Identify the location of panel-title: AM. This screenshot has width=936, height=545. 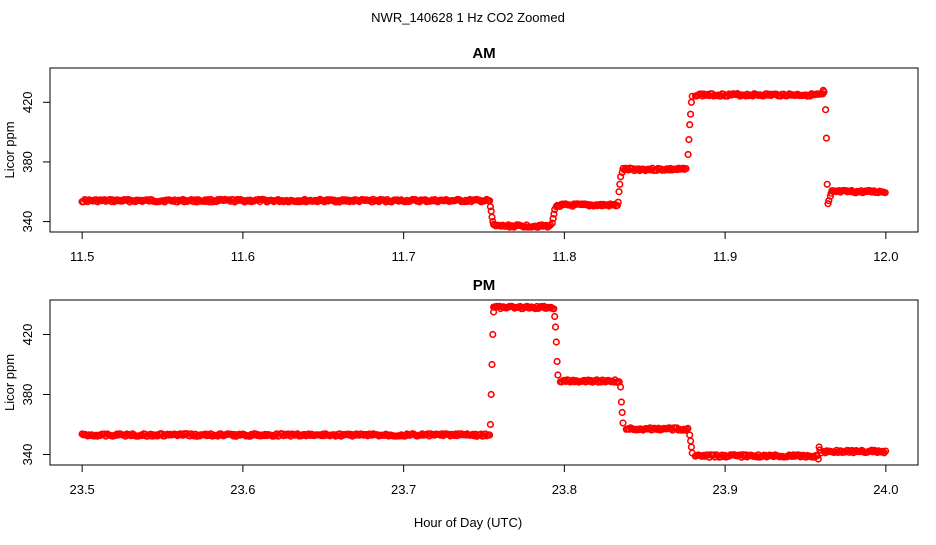
(483, 53).